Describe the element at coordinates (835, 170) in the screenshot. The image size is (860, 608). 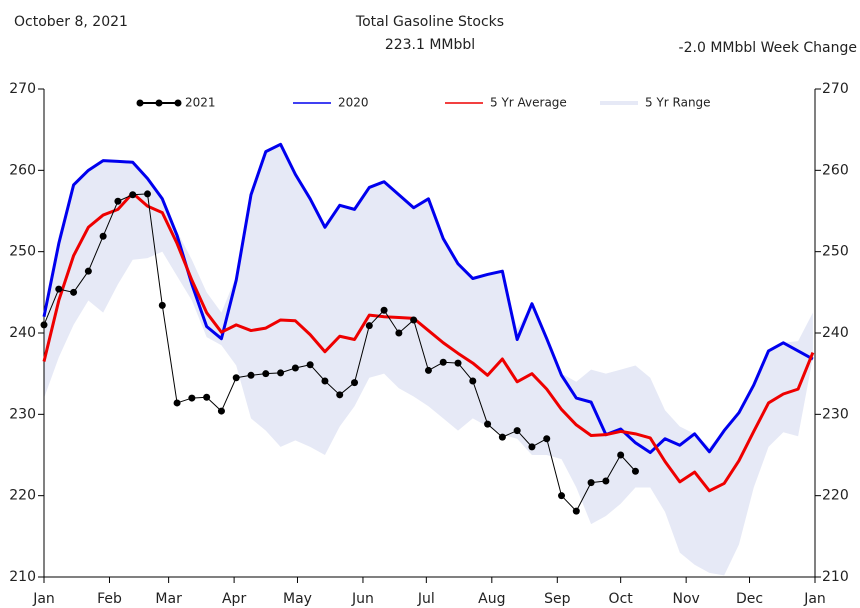
I see `y2-tick-label: 260` at that location.